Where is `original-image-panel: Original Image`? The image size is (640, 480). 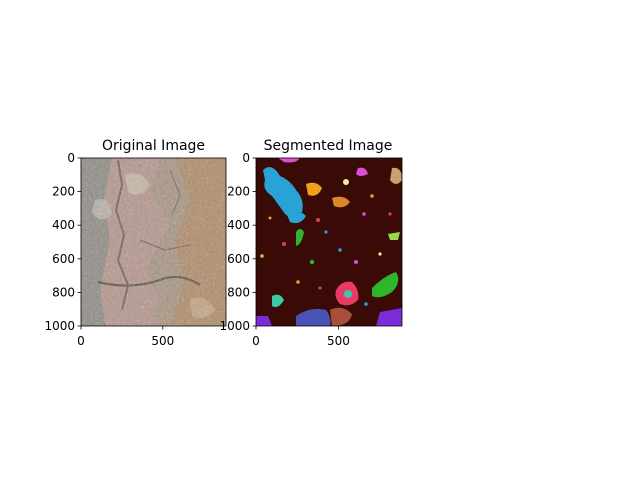 original-image-panel: Original Image is located at coordinates (135, 243).